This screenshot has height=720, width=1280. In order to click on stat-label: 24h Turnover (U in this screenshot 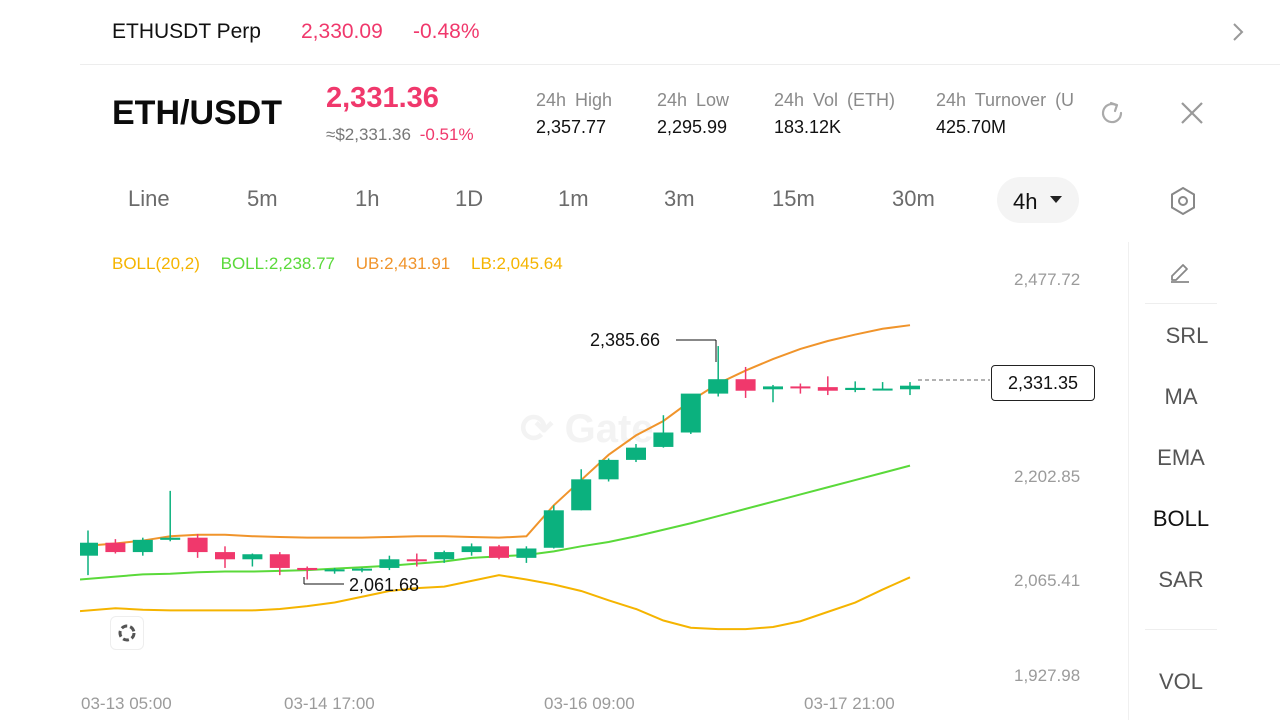, I will do `click(1005, 100)`.